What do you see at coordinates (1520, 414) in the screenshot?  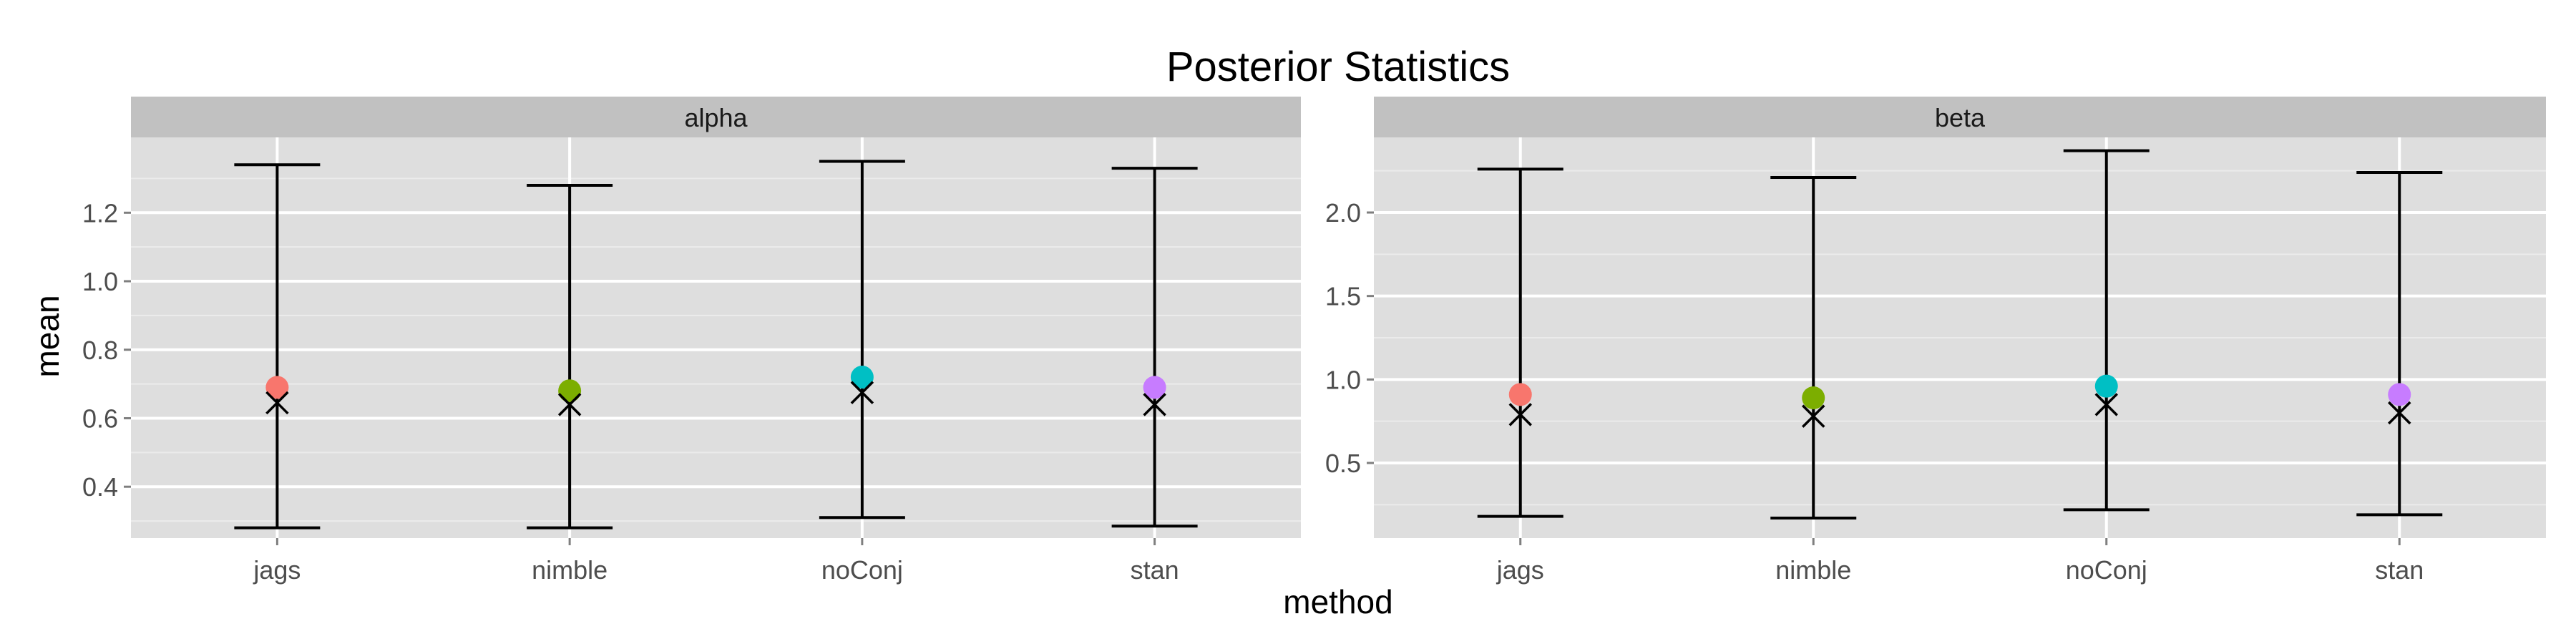 I see `panel-beta-median-marker-jags` at bounding box center [1520, 414].